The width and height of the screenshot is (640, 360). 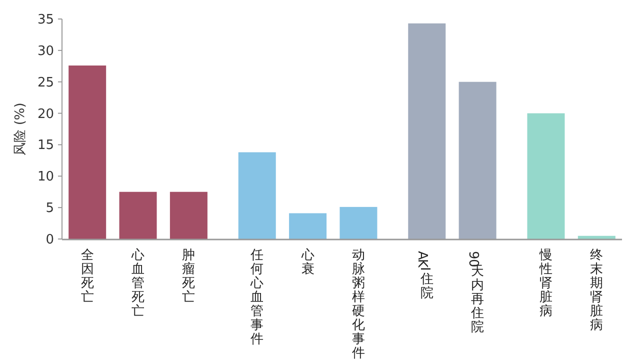 What do you see at coordinates (189, 276) in the screenshot?
I see `x-tick-label: 肿瘤死亡` at bounding box center [189, 276].